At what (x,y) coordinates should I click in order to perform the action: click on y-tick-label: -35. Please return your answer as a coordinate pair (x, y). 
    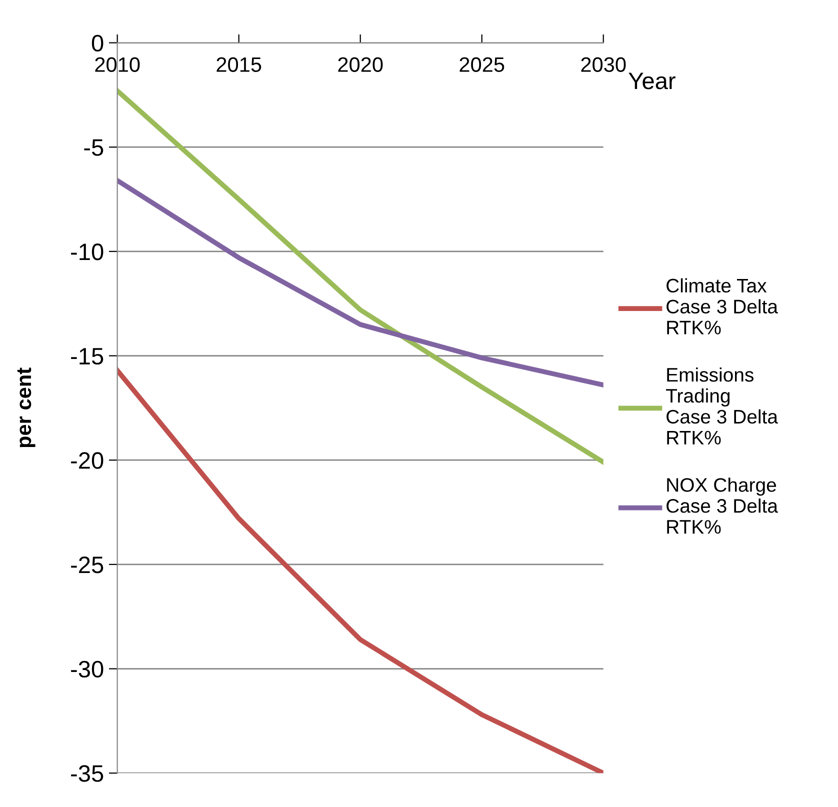
    Looking at the image, I should click on (87, 773).